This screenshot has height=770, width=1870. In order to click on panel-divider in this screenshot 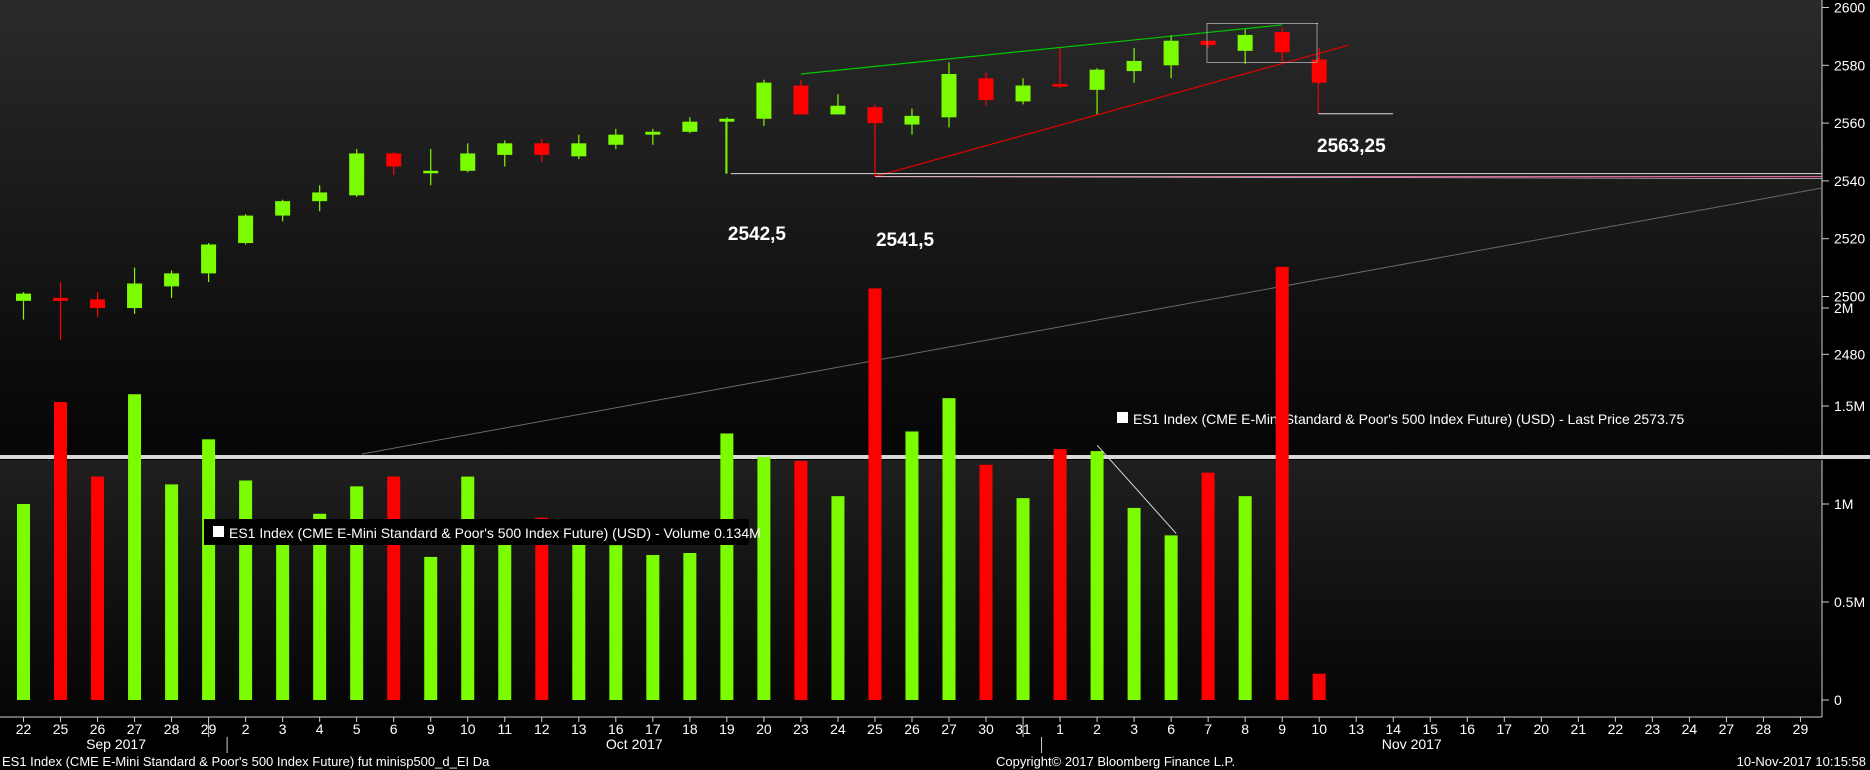, I will do `click(935, 457)`.